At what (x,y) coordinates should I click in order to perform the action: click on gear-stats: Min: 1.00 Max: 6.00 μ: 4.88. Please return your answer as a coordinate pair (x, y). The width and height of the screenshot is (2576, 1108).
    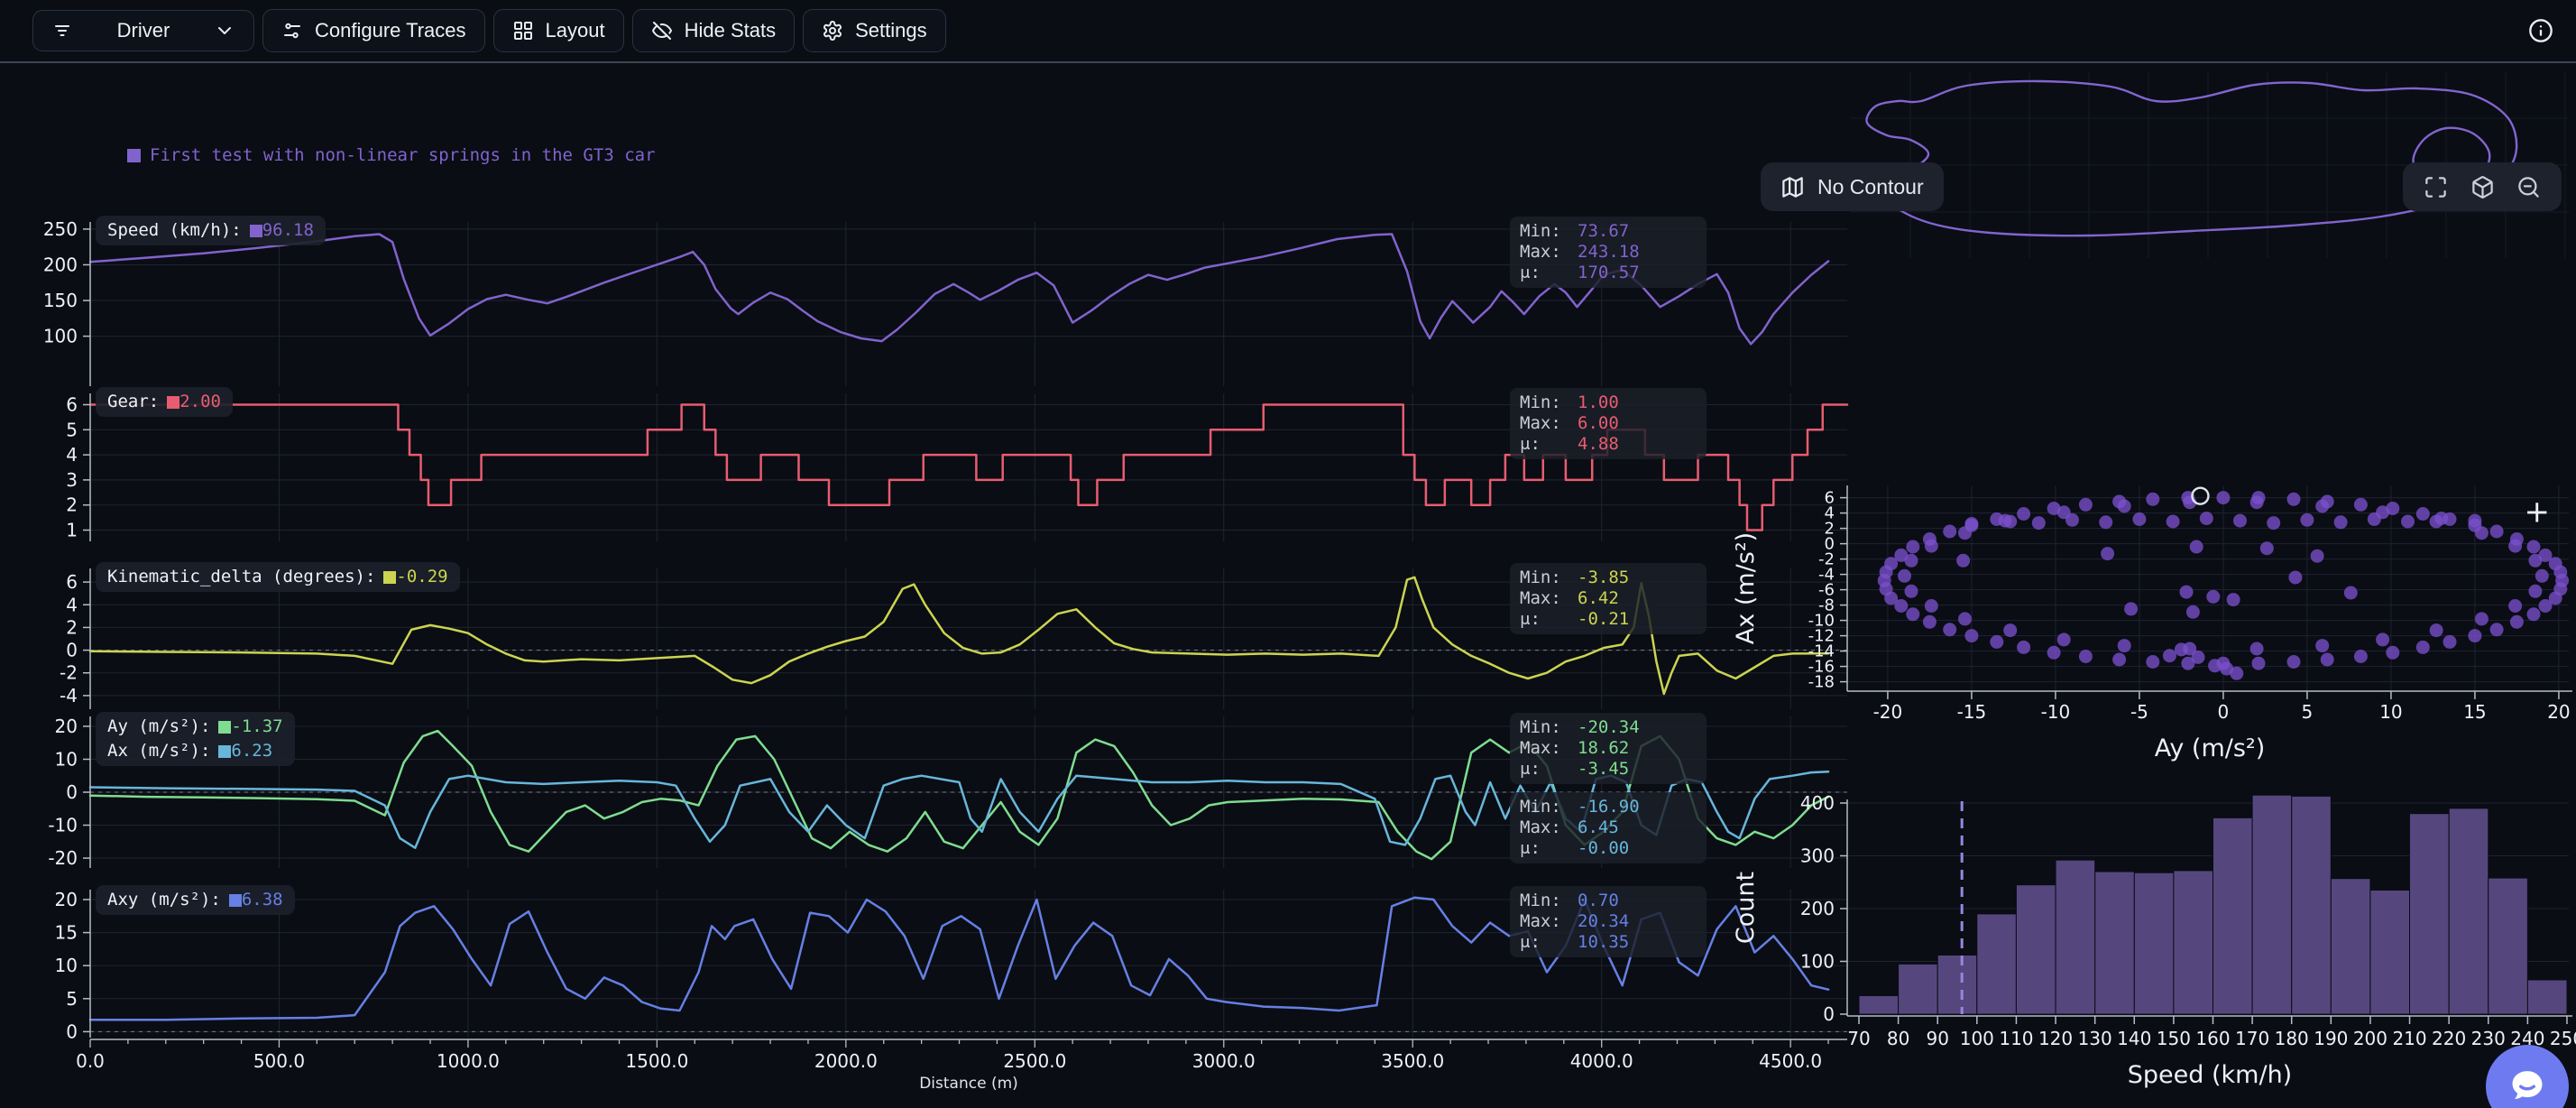
    Looking at the image, I should click on (1609, 423).